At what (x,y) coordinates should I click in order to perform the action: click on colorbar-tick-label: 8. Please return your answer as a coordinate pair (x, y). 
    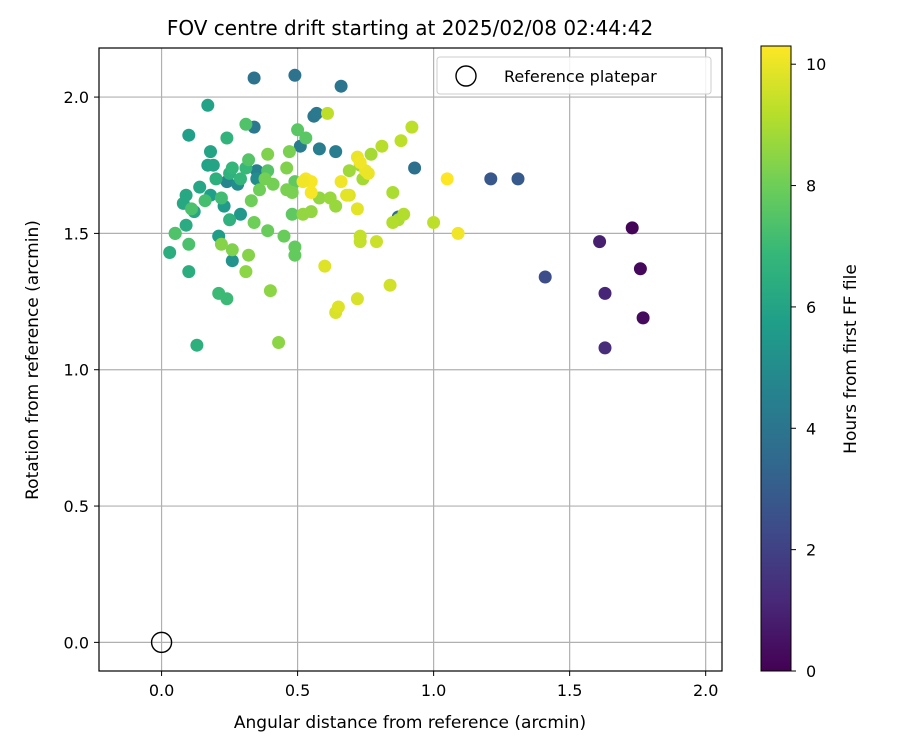
    Looking at the image, I should click on (811, 186).